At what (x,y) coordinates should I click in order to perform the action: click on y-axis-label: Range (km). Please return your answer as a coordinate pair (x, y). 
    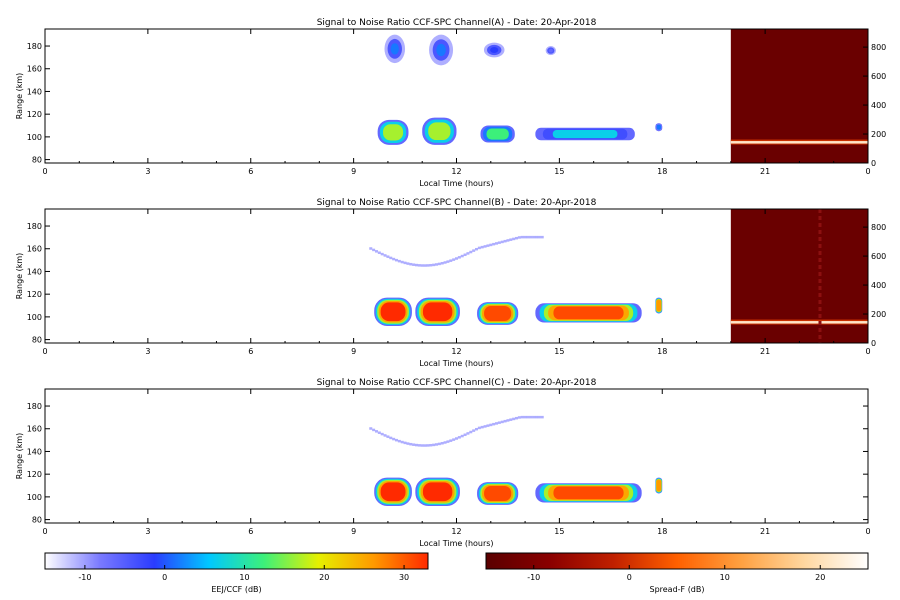
    Looking at the image, I should click on (19, 96).